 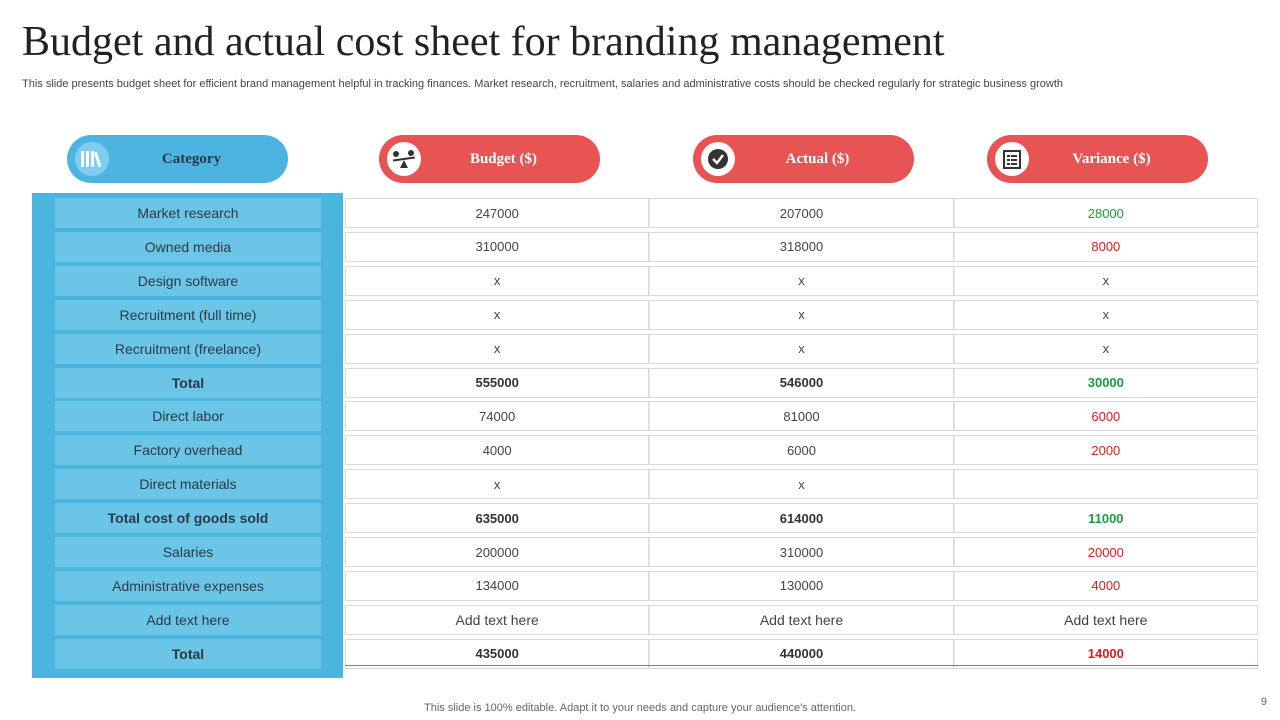 What do you see at coordinates (497, 416) in the screenshot?
I see `budget-cell: 74000` at bounding box center [497, 416].